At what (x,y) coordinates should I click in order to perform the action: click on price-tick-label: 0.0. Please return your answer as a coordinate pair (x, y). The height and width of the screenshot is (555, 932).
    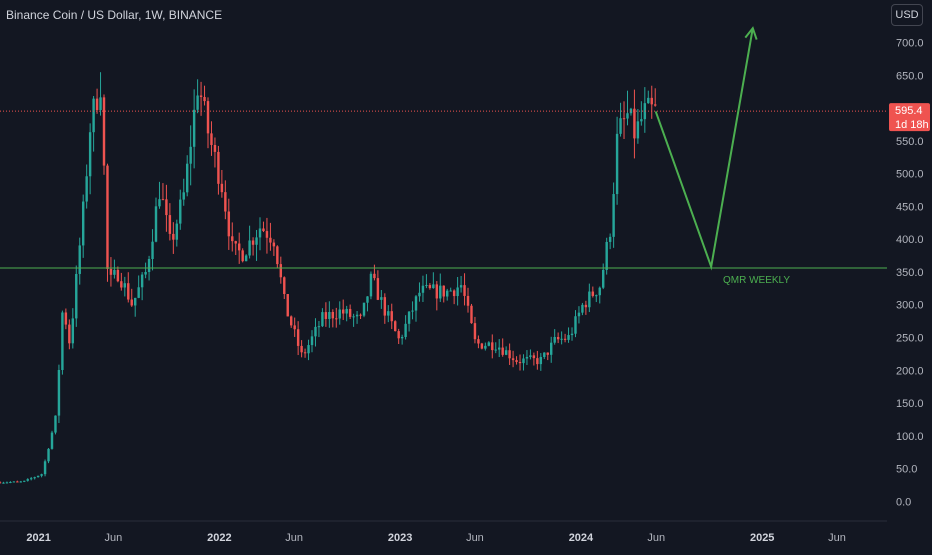
    Looking at the image, I should click on (903, 502).